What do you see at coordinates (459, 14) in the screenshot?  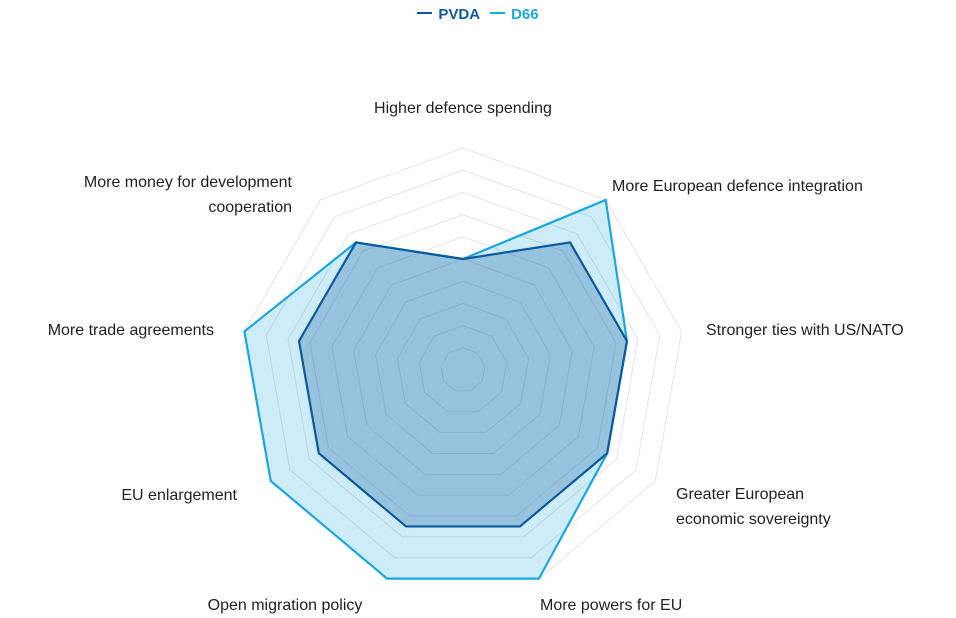 I see `legend-label: PVDA` at bounding box center [459, 14].